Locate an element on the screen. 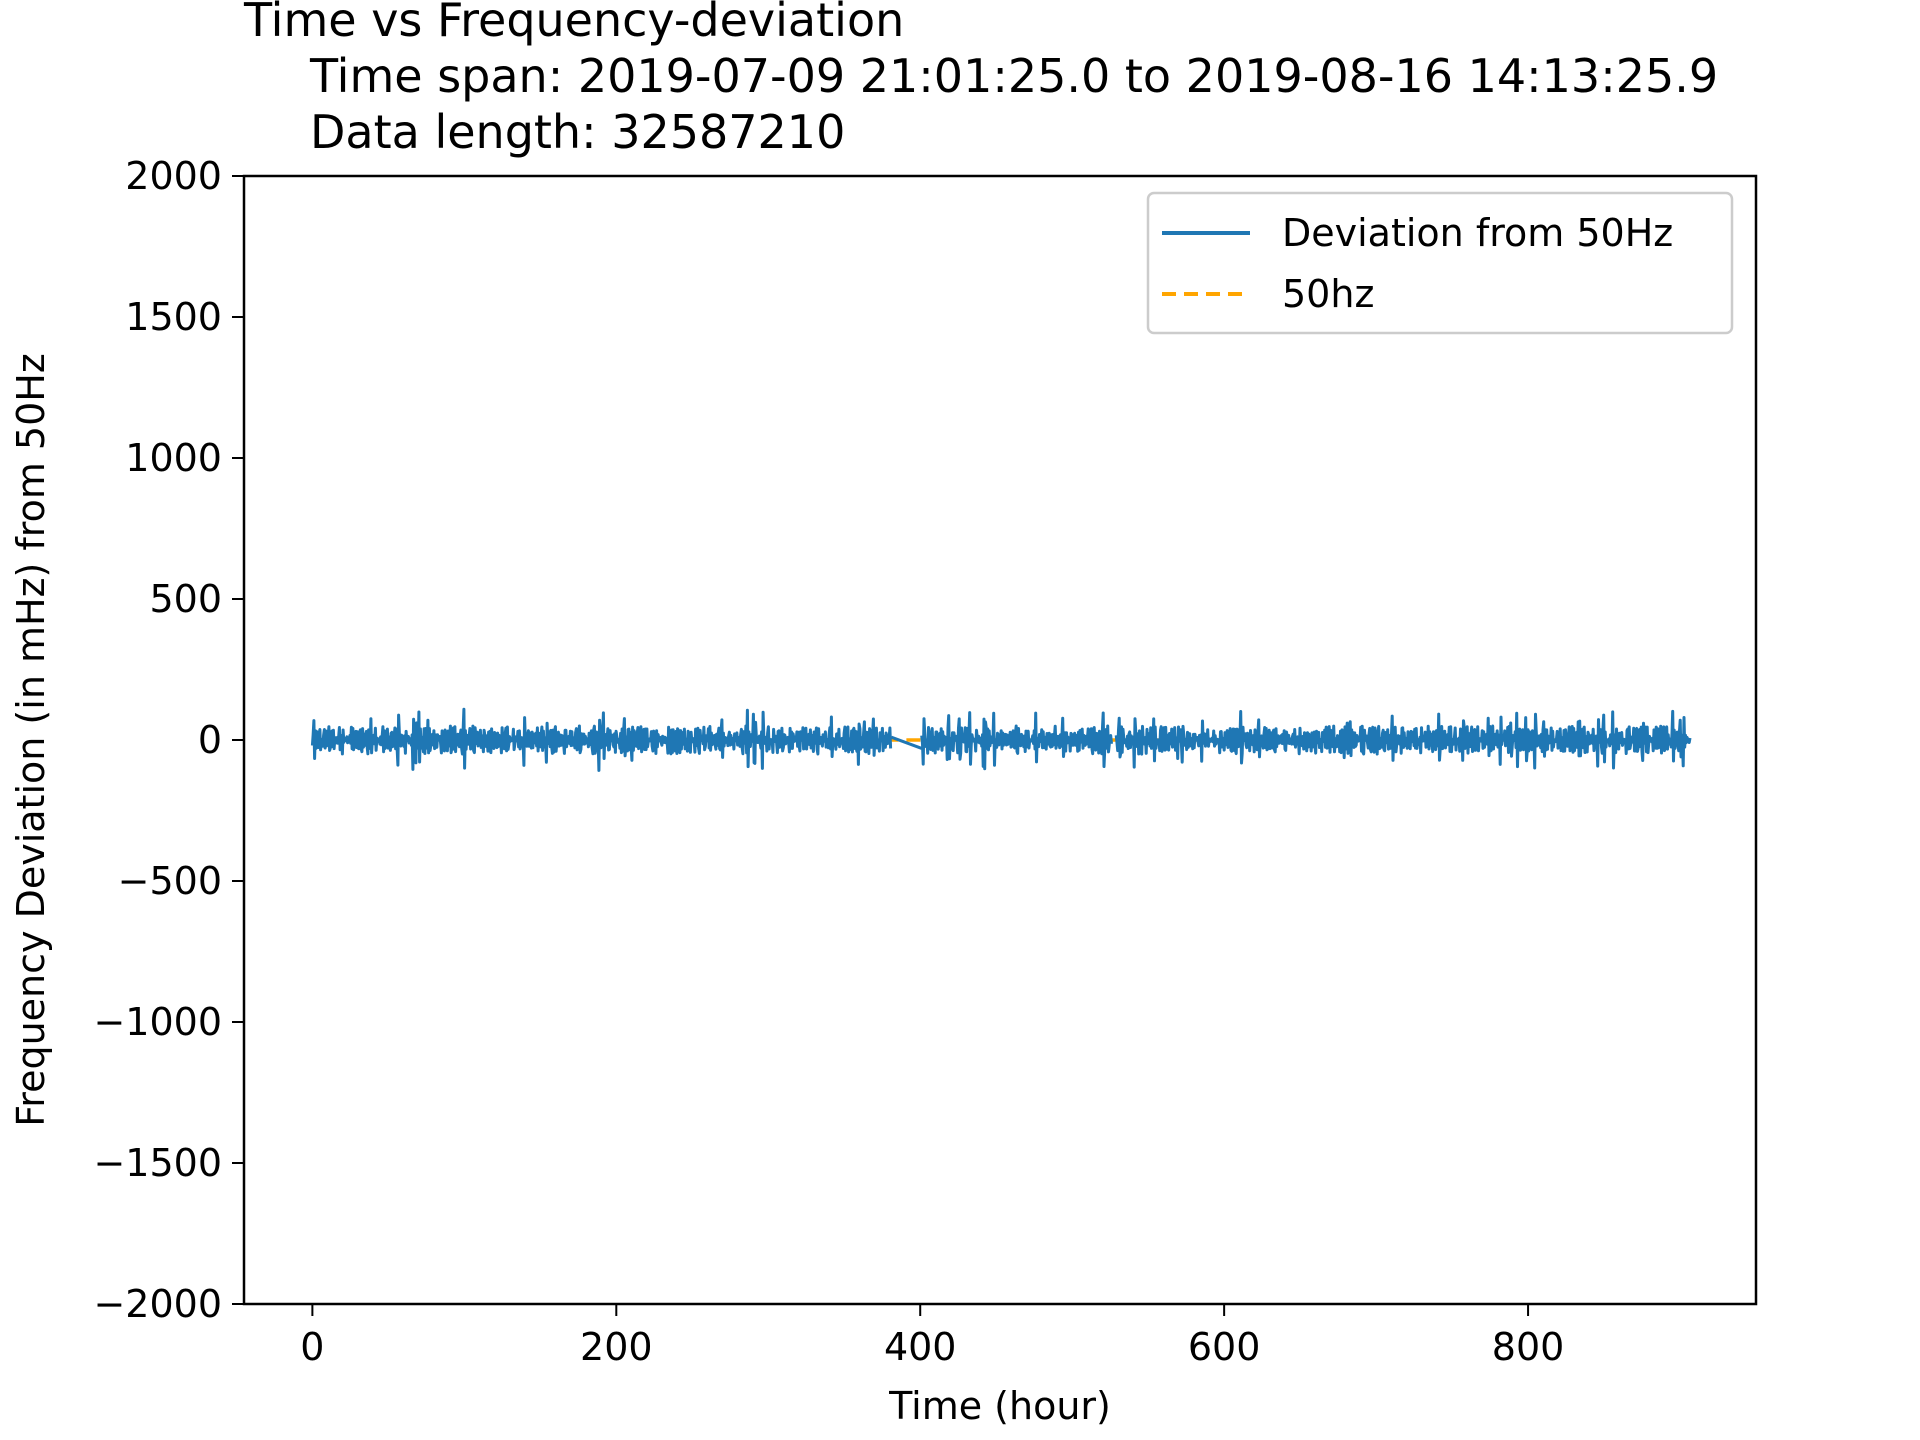  y-tick-label: −2000 is located at coordinates (157, 1304).